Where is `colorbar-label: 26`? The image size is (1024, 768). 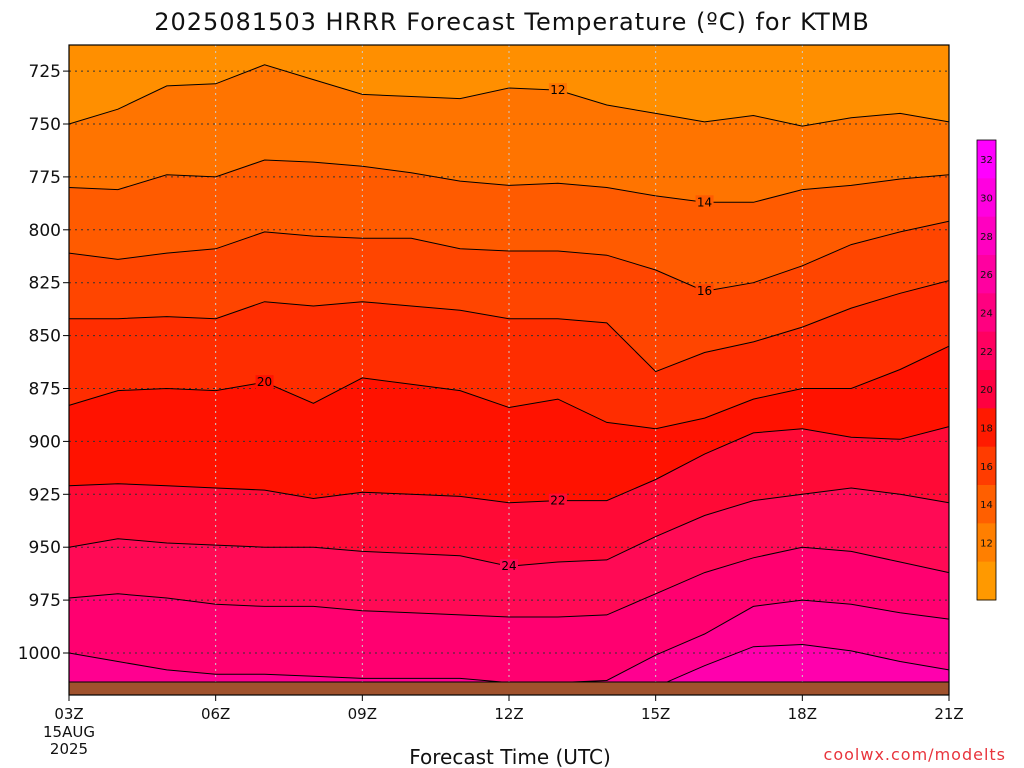
colorbar-label: 26 is located at coordinates (986, 275).